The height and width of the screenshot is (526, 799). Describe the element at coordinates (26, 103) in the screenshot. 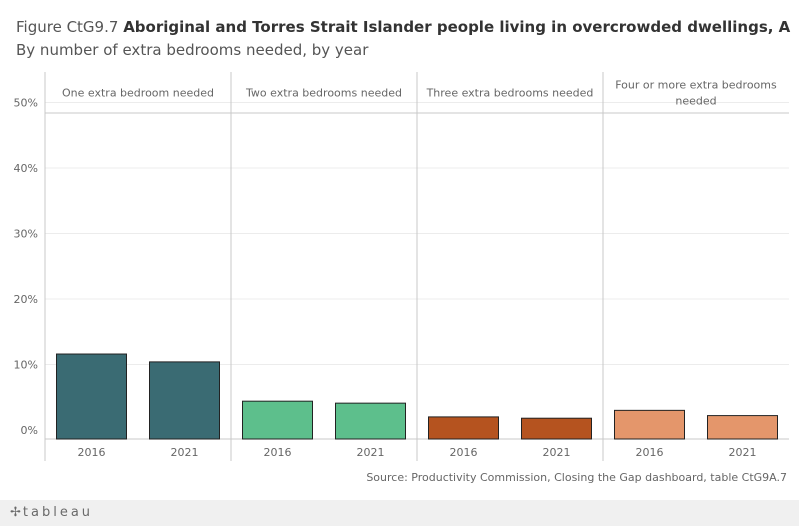

I see `y-tick-label: 50%` at that location.